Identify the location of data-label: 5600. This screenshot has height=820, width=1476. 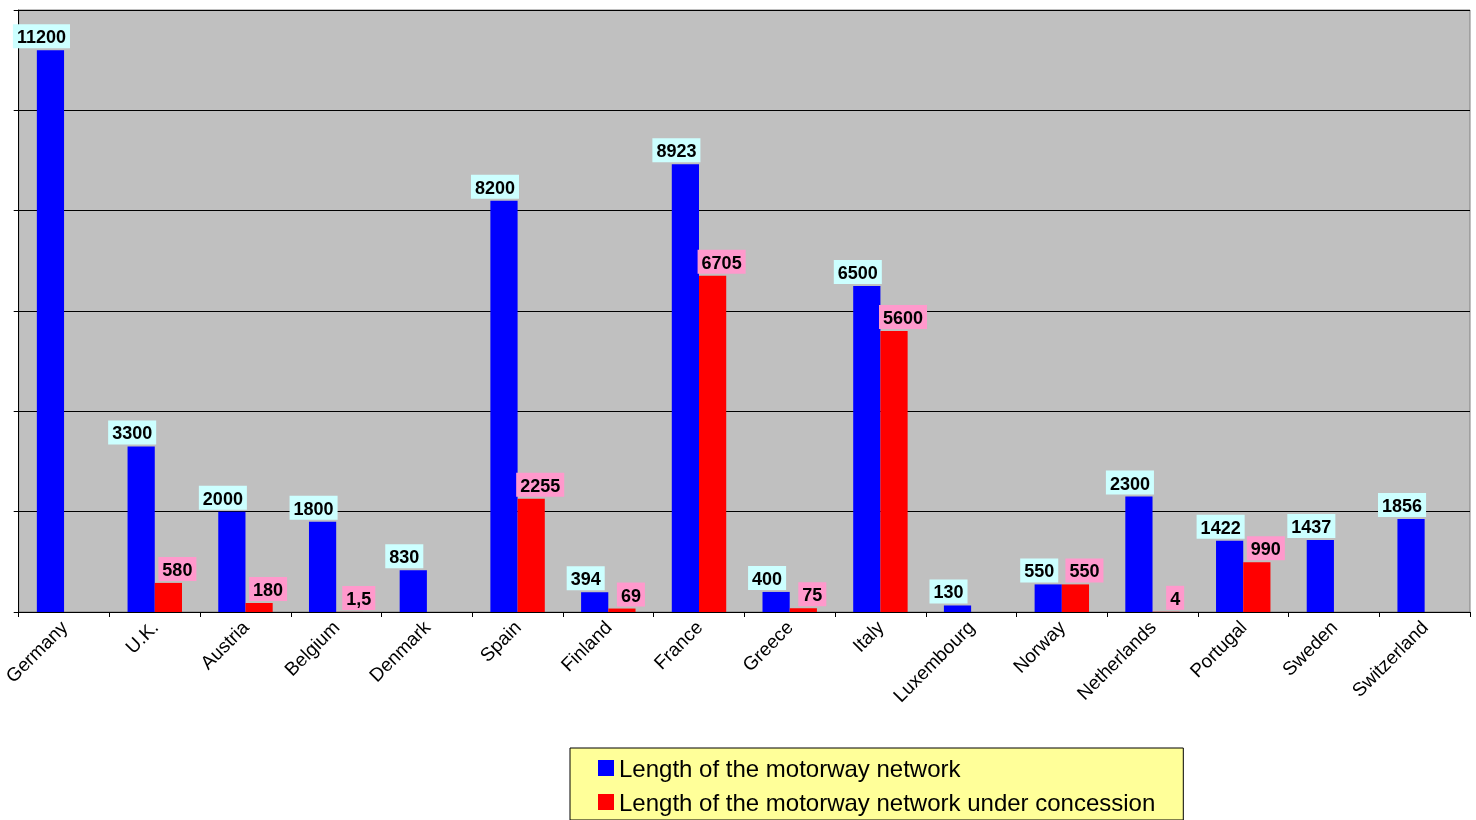
(903, 318).